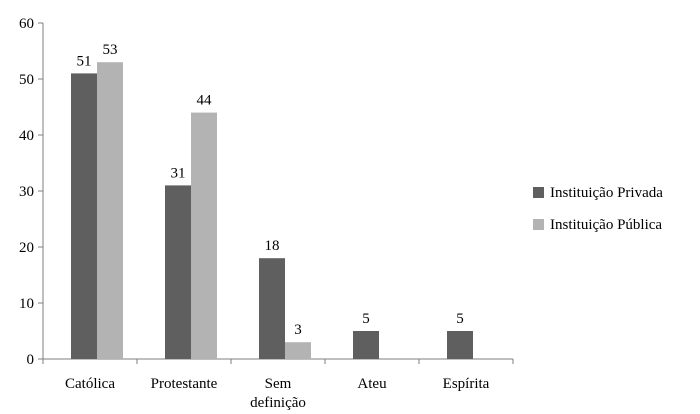  Describe the element at coordinates (466, 384) in the screenshot. I see `category-label: Espírita` at that location.